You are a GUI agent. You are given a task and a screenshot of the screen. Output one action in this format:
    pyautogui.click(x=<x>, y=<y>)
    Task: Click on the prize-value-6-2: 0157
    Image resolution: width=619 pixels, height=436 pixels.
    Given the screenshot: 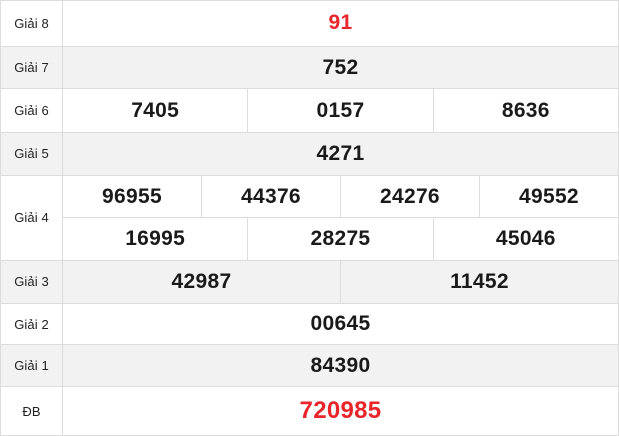 What is the action you would take?
    pyautogui.click(x=340, y=111)
    